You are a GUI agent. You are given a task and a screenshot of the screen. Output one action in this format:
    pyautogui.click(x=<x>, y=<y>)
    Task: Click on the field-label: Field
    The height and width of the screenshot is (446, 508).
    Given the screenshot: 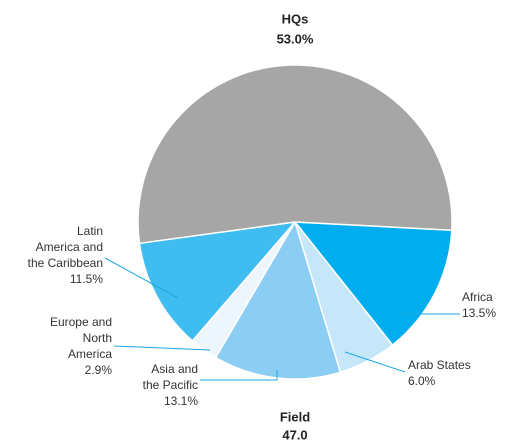 What is the action you would take?
    pyautogui.click(x=295, y=416)
    